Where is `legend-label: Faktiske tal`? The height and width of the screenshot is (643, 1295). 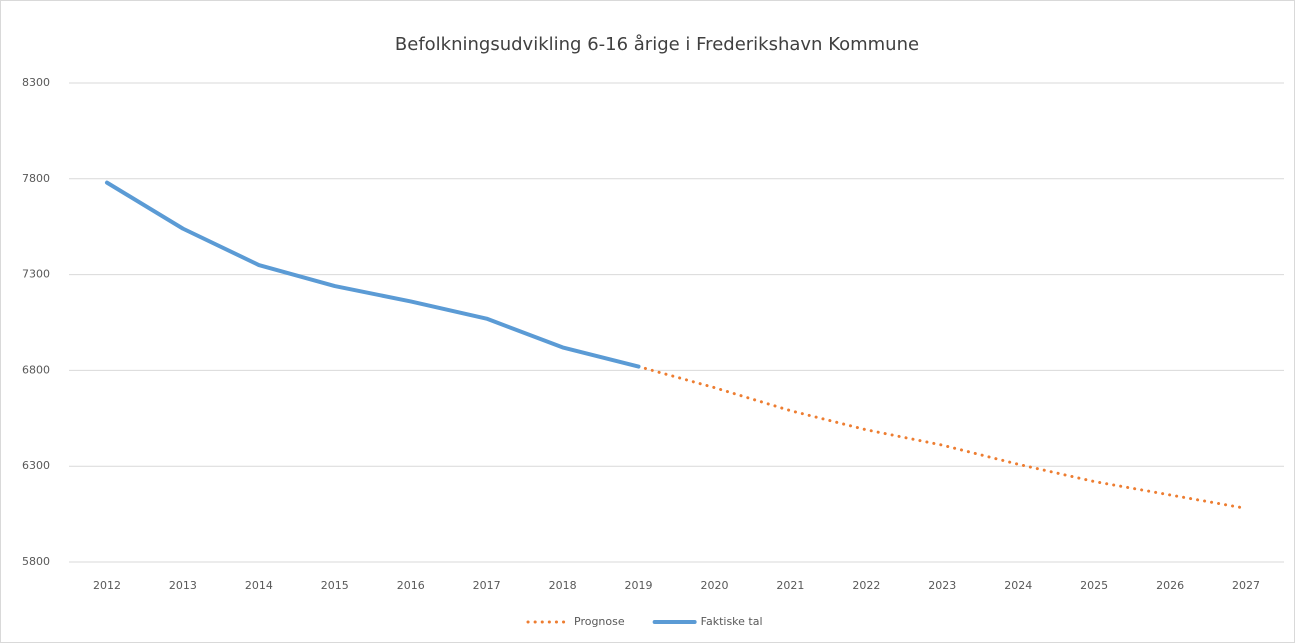
legend-label: Faktiske tal is located at coordinates (732, 621).